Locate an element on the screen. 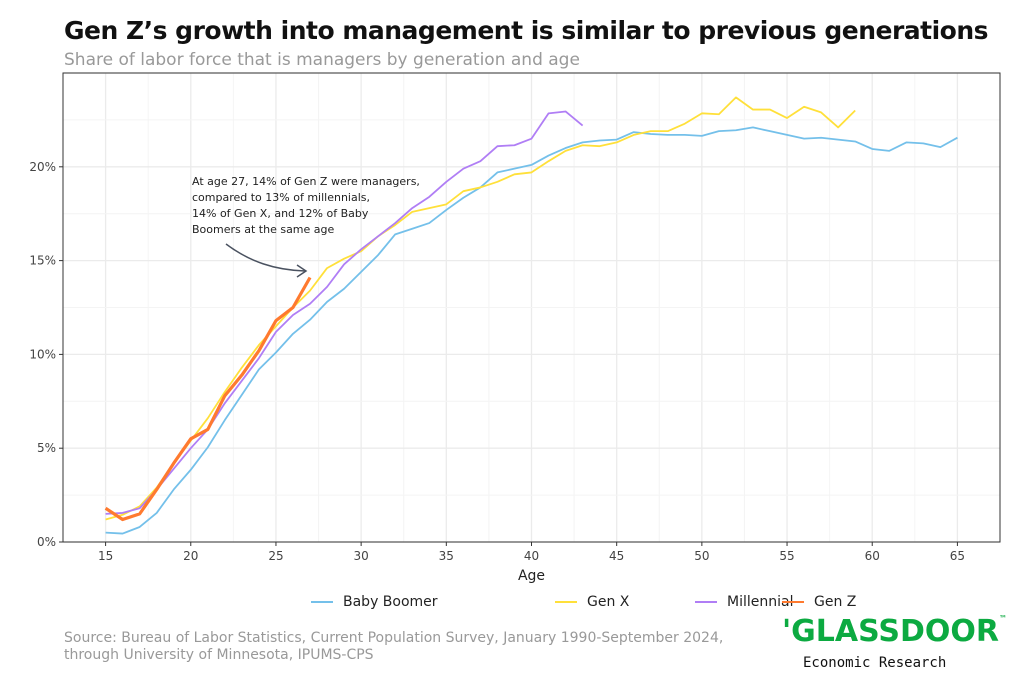 This screenshot has width=1023, height=682. annotation-arrow is located at coordinates (265, 257).